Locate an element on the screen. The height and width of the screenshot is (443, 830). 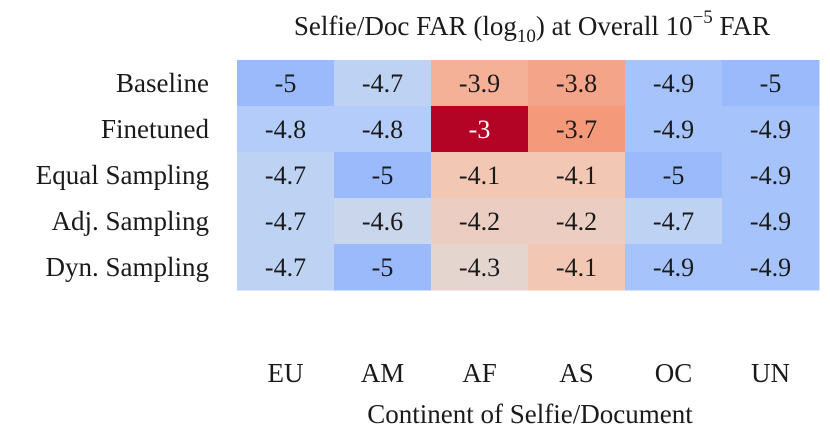
cell-value-label: -3 is located at coordinates (480, 129).